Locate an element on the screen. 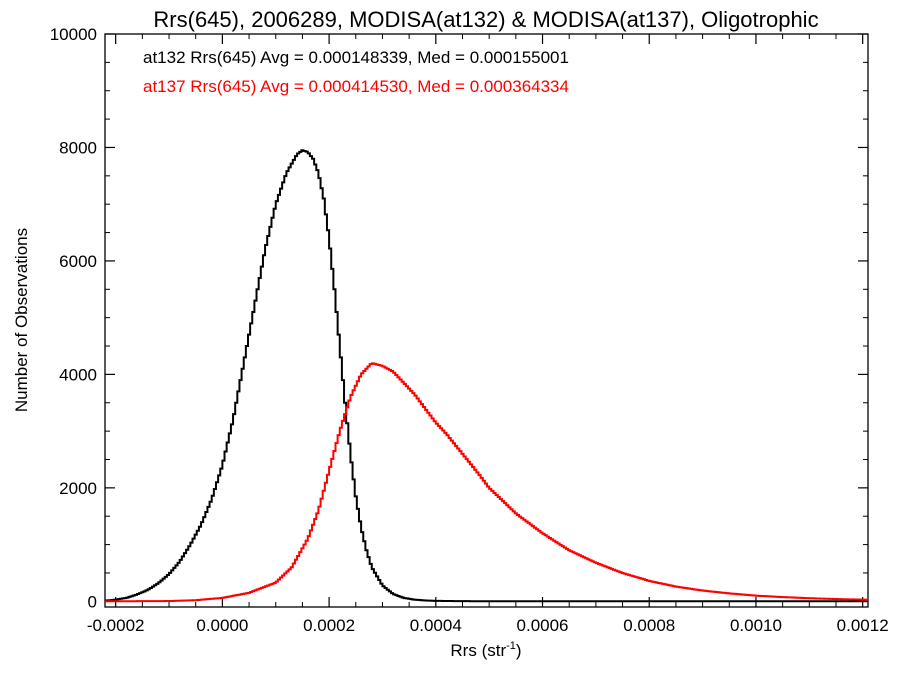 The width and height of the screenshot is (900, 675). x-tick-label: 0.0000 is located at coordinates (222, 625).